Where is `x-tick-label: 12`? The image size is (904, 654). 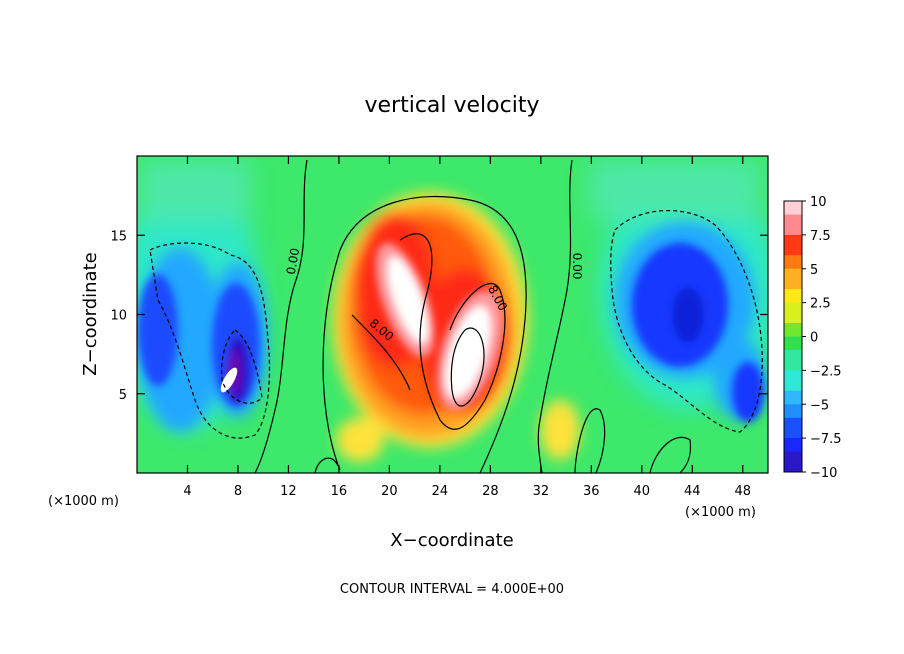
x-tick-label: 12 is located at coordinates (288, 491).